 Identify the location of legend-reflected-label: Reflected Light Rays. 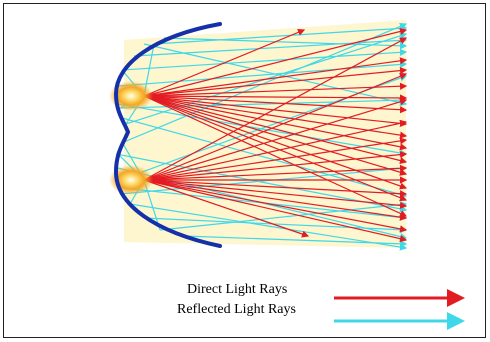
(236, 309).